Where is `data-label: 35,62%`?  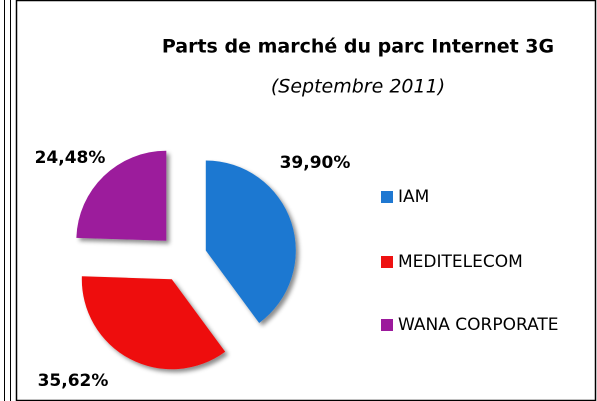 data-label: 35,62% is located at coordinates (73, 381).